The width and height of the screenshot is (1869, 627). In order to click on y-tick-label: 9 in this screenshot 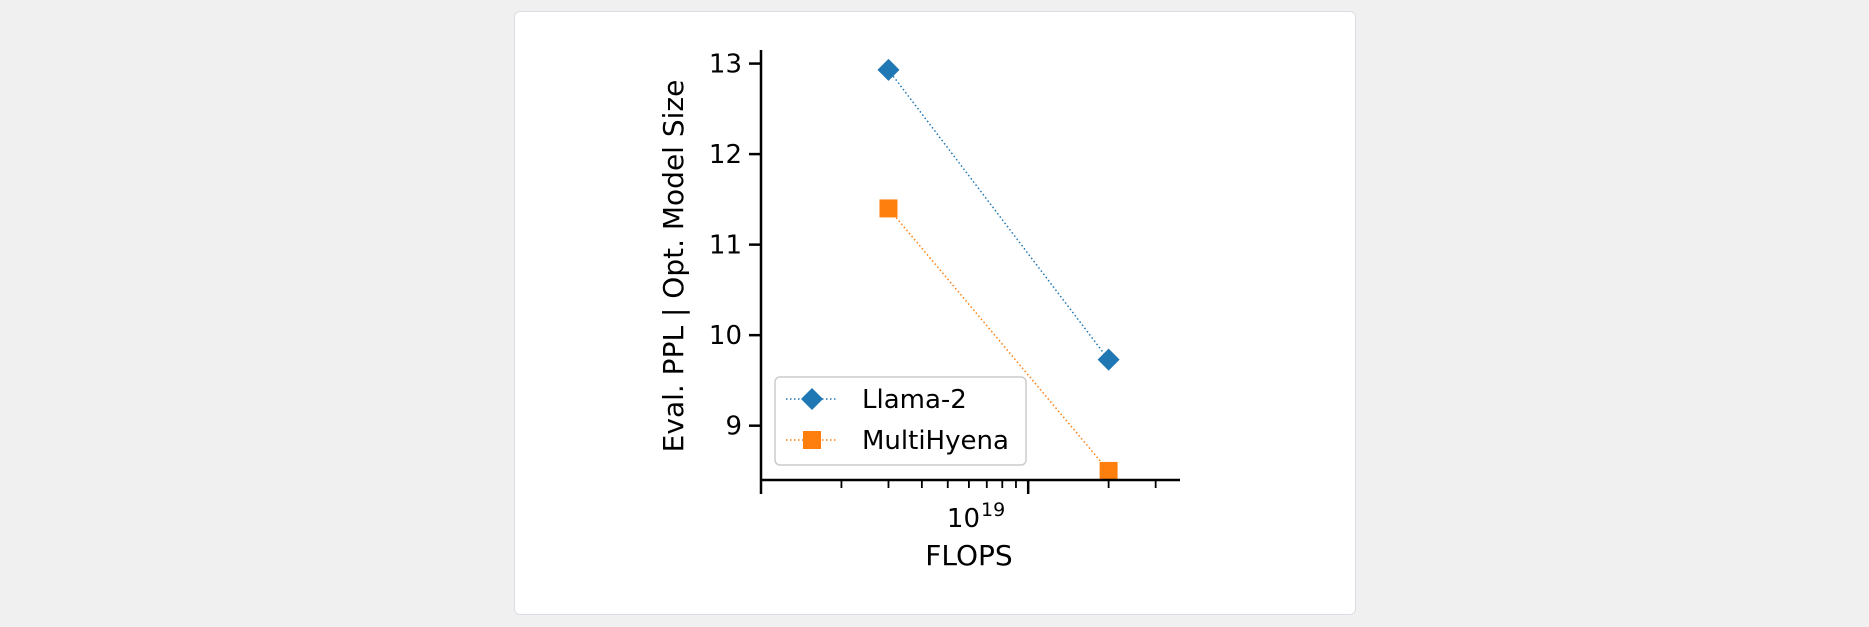, I will do `click(733, 427)`.